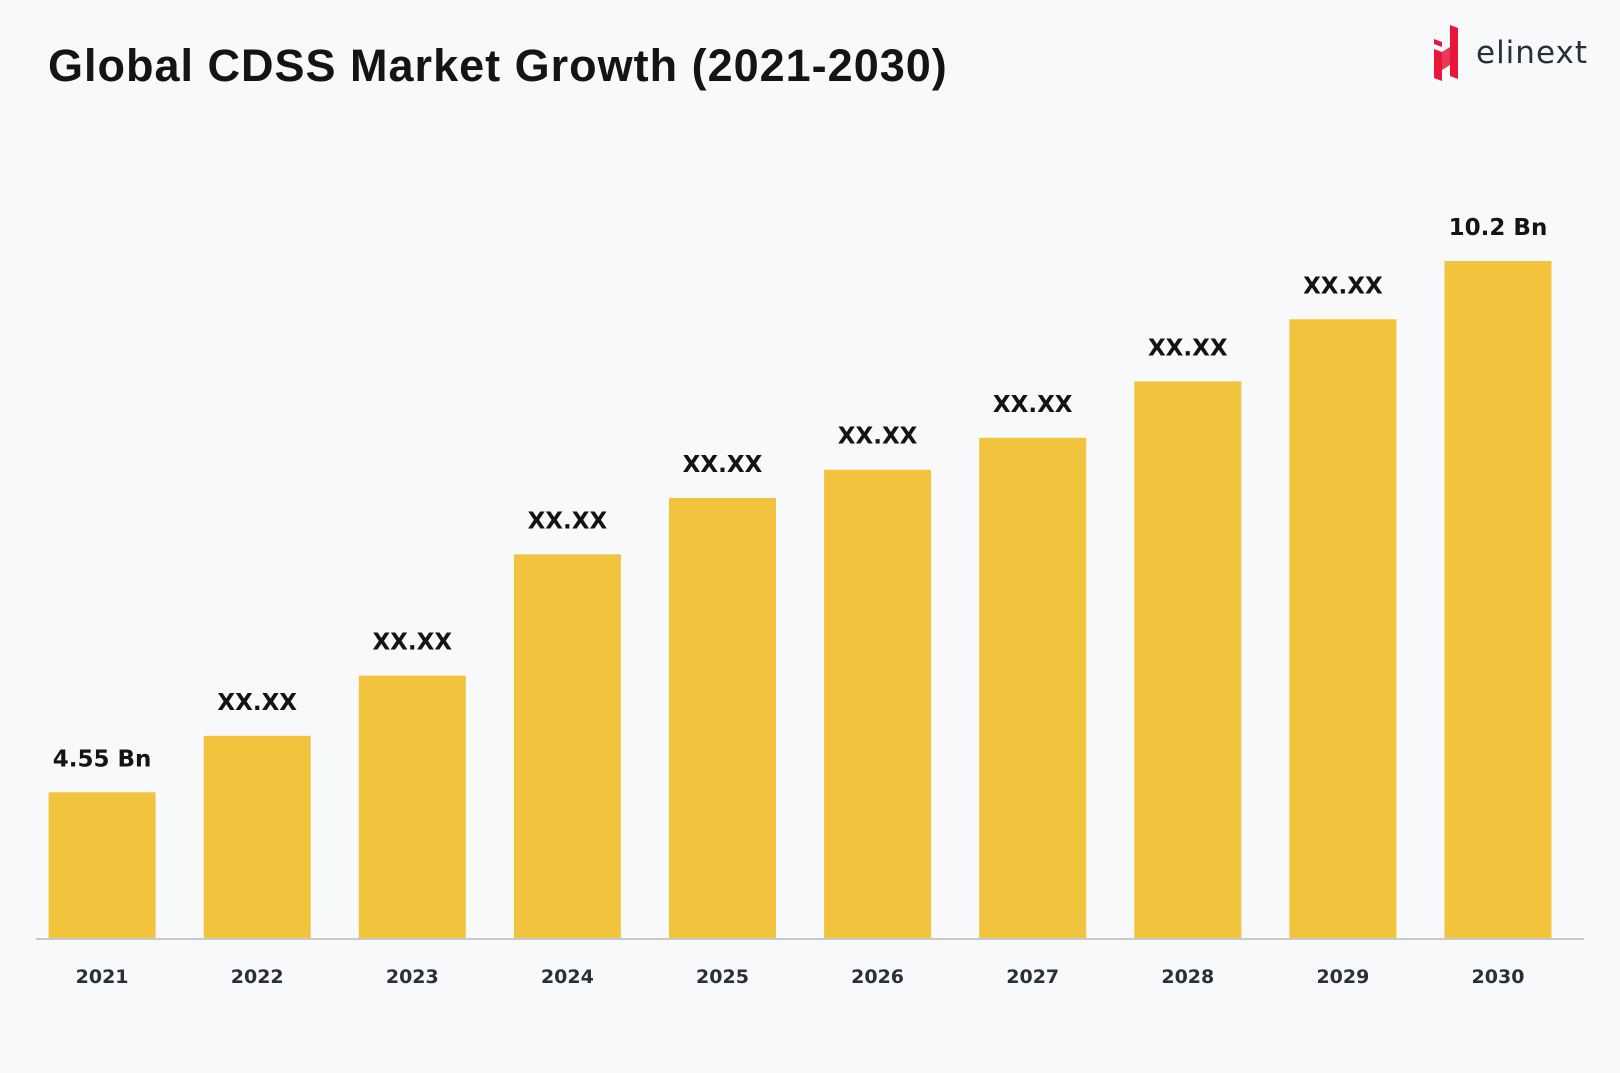  I want to click on bar-2030, so click(1498, 599).